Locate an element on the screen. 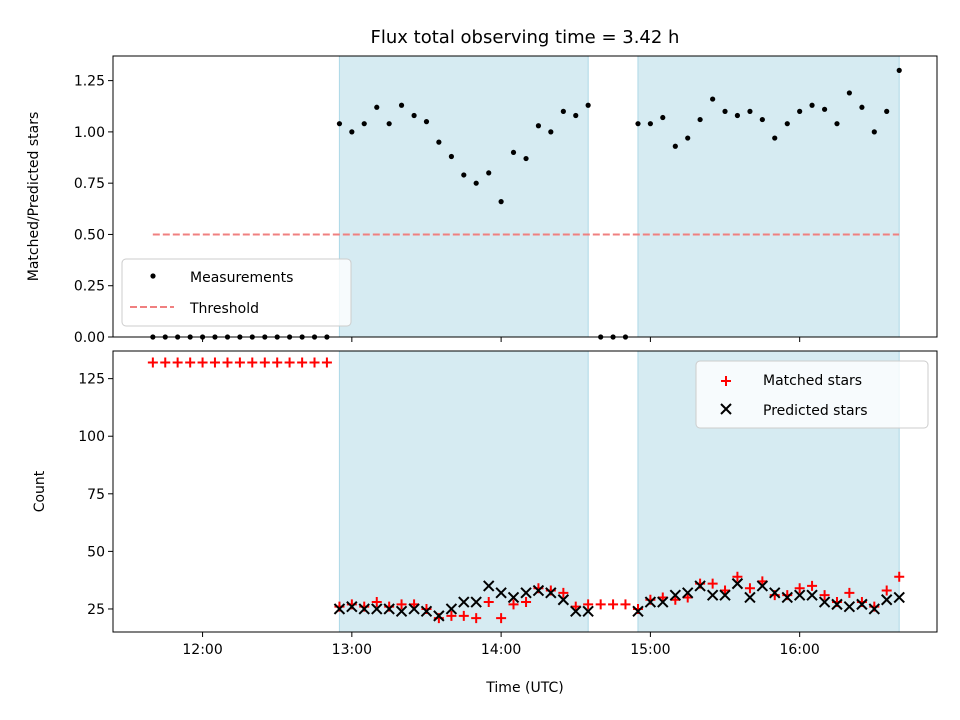 Image resolution: width=960 pixels, height=720 pixels. x-tick-label: 13:00 is located at coordinates (352, 650).